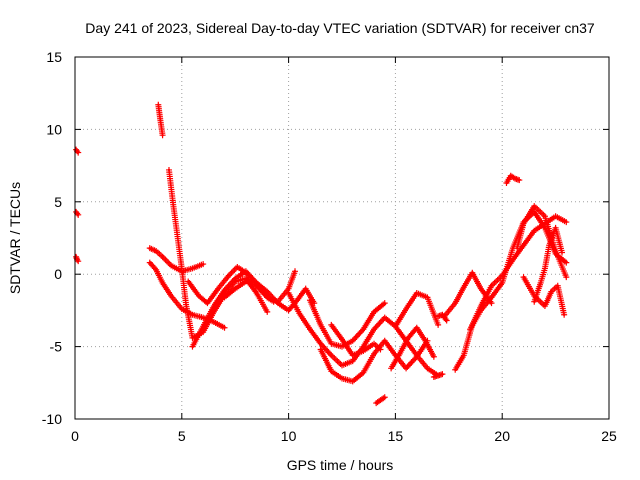  What do you see at coordinates (58, 274) in the screenshot?
I see `y-tick-label: 0` at bounding box center [58, 274].